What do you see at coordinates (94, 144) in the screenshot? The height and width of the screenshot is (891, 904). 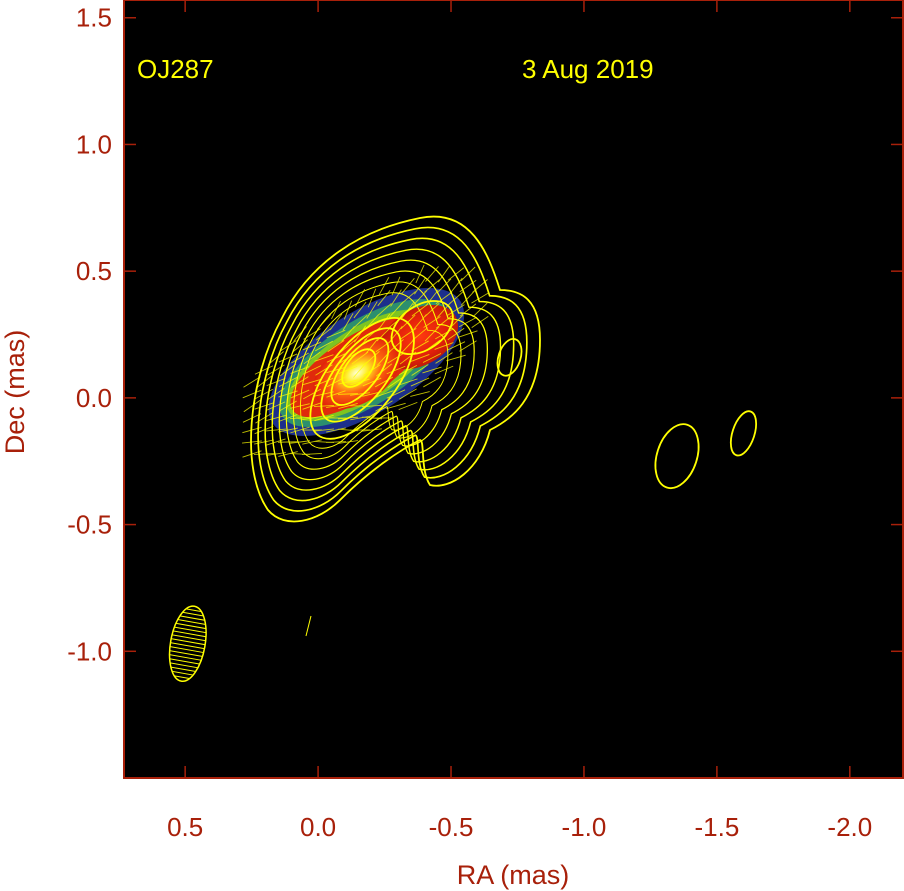 I see `y-tick-label: 1.0` at bounding box center [94, 144].